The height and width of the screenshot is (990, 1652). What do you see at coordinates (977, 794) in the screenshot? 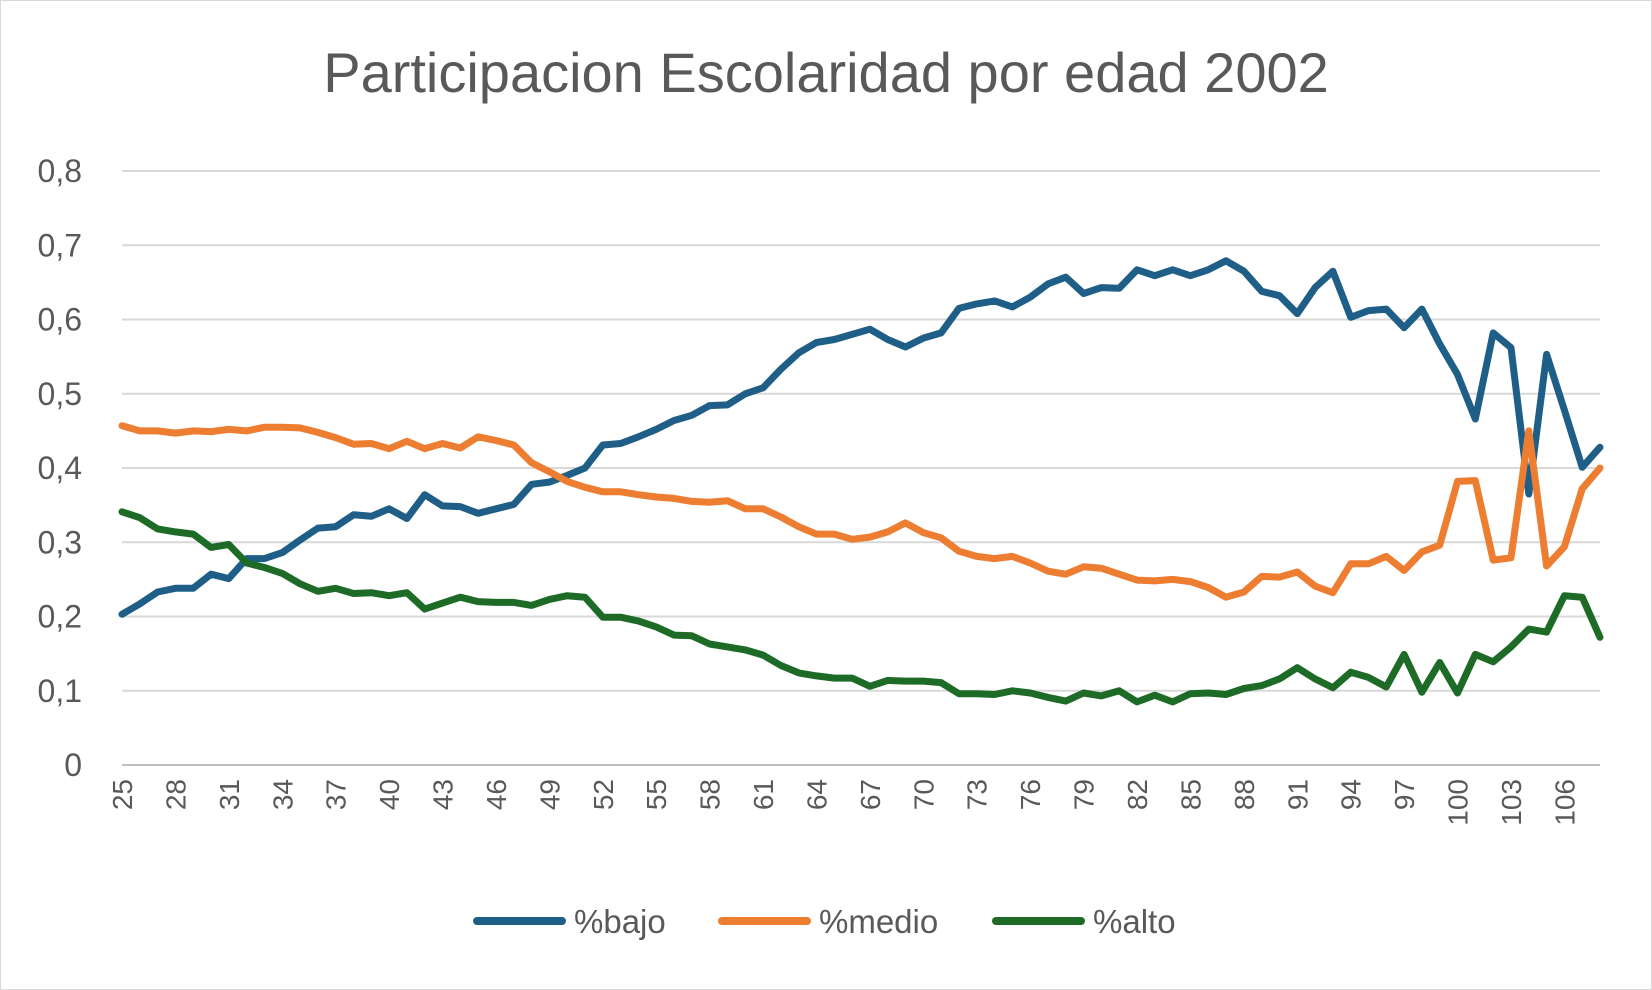
I see `x-tick-label: 73` at bounding box center [977, 794].